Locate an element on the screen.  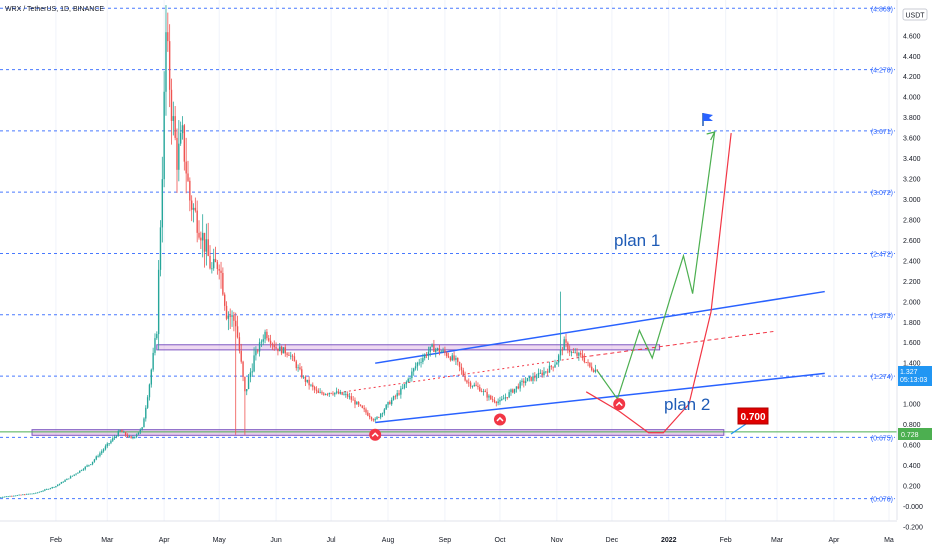
y-tick-label: 0.200 is located at coordinates (912, 486).